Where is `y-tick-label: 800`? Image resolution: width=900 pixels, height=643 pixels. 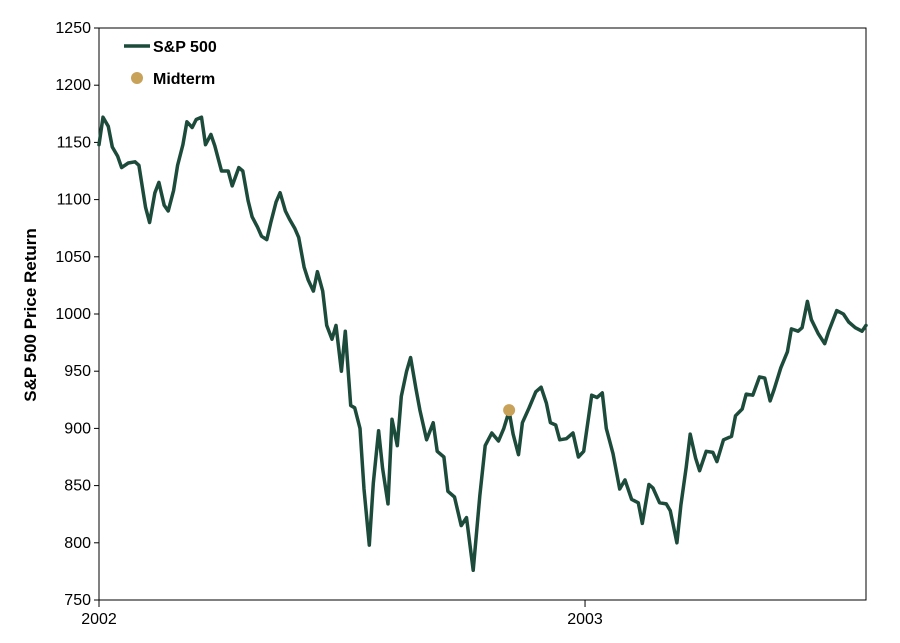 y-tick-label: 800 is located at coordinates (77, 543).